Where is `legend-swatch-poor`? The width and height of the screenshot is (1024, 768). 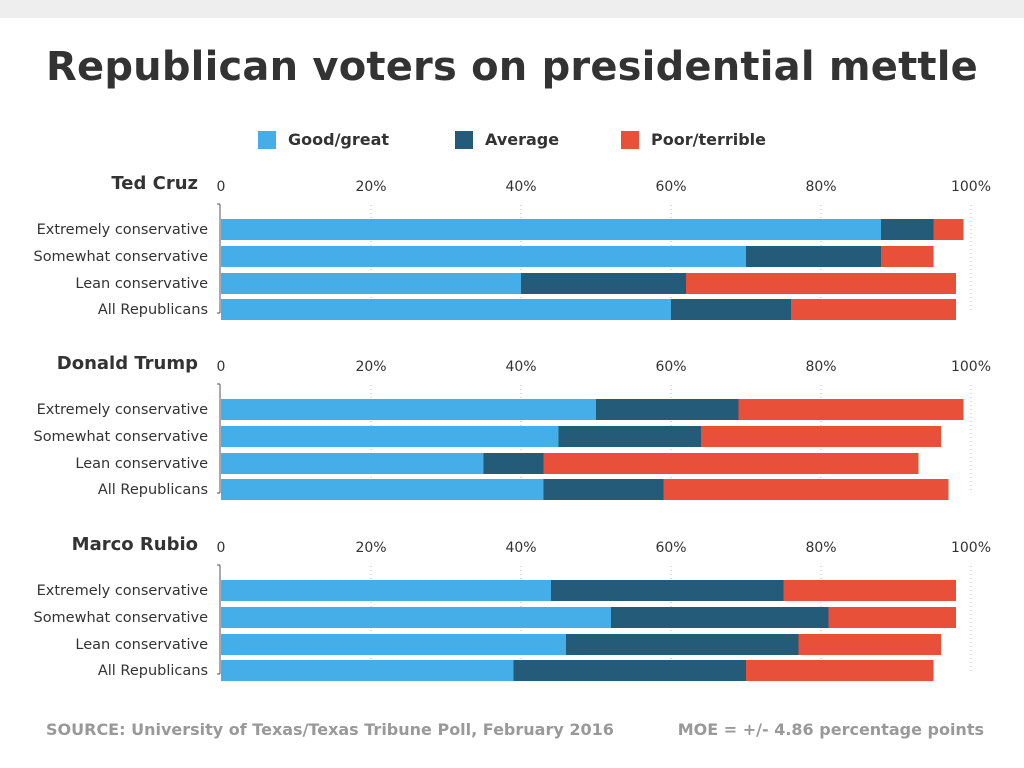 legend-swatch-poor is located at coordinates (630, 139).